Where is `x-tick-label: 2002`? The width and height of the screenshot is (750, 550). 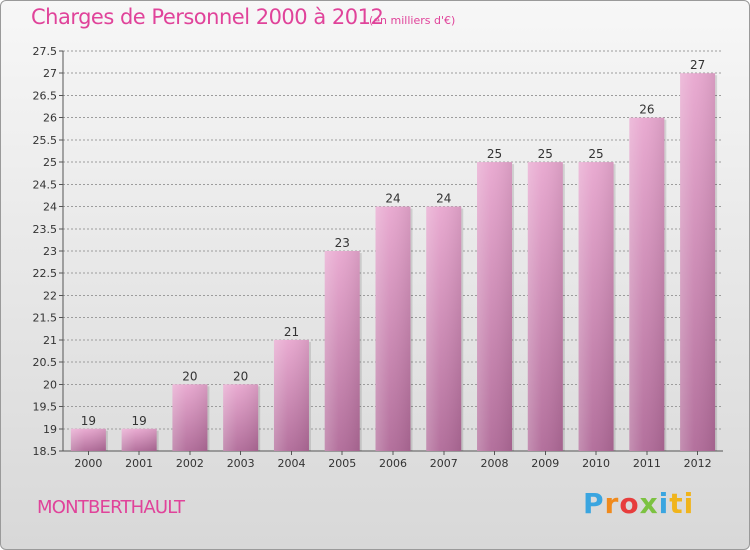
x-tick-label: 2002 is located at coordinates (190, 463).